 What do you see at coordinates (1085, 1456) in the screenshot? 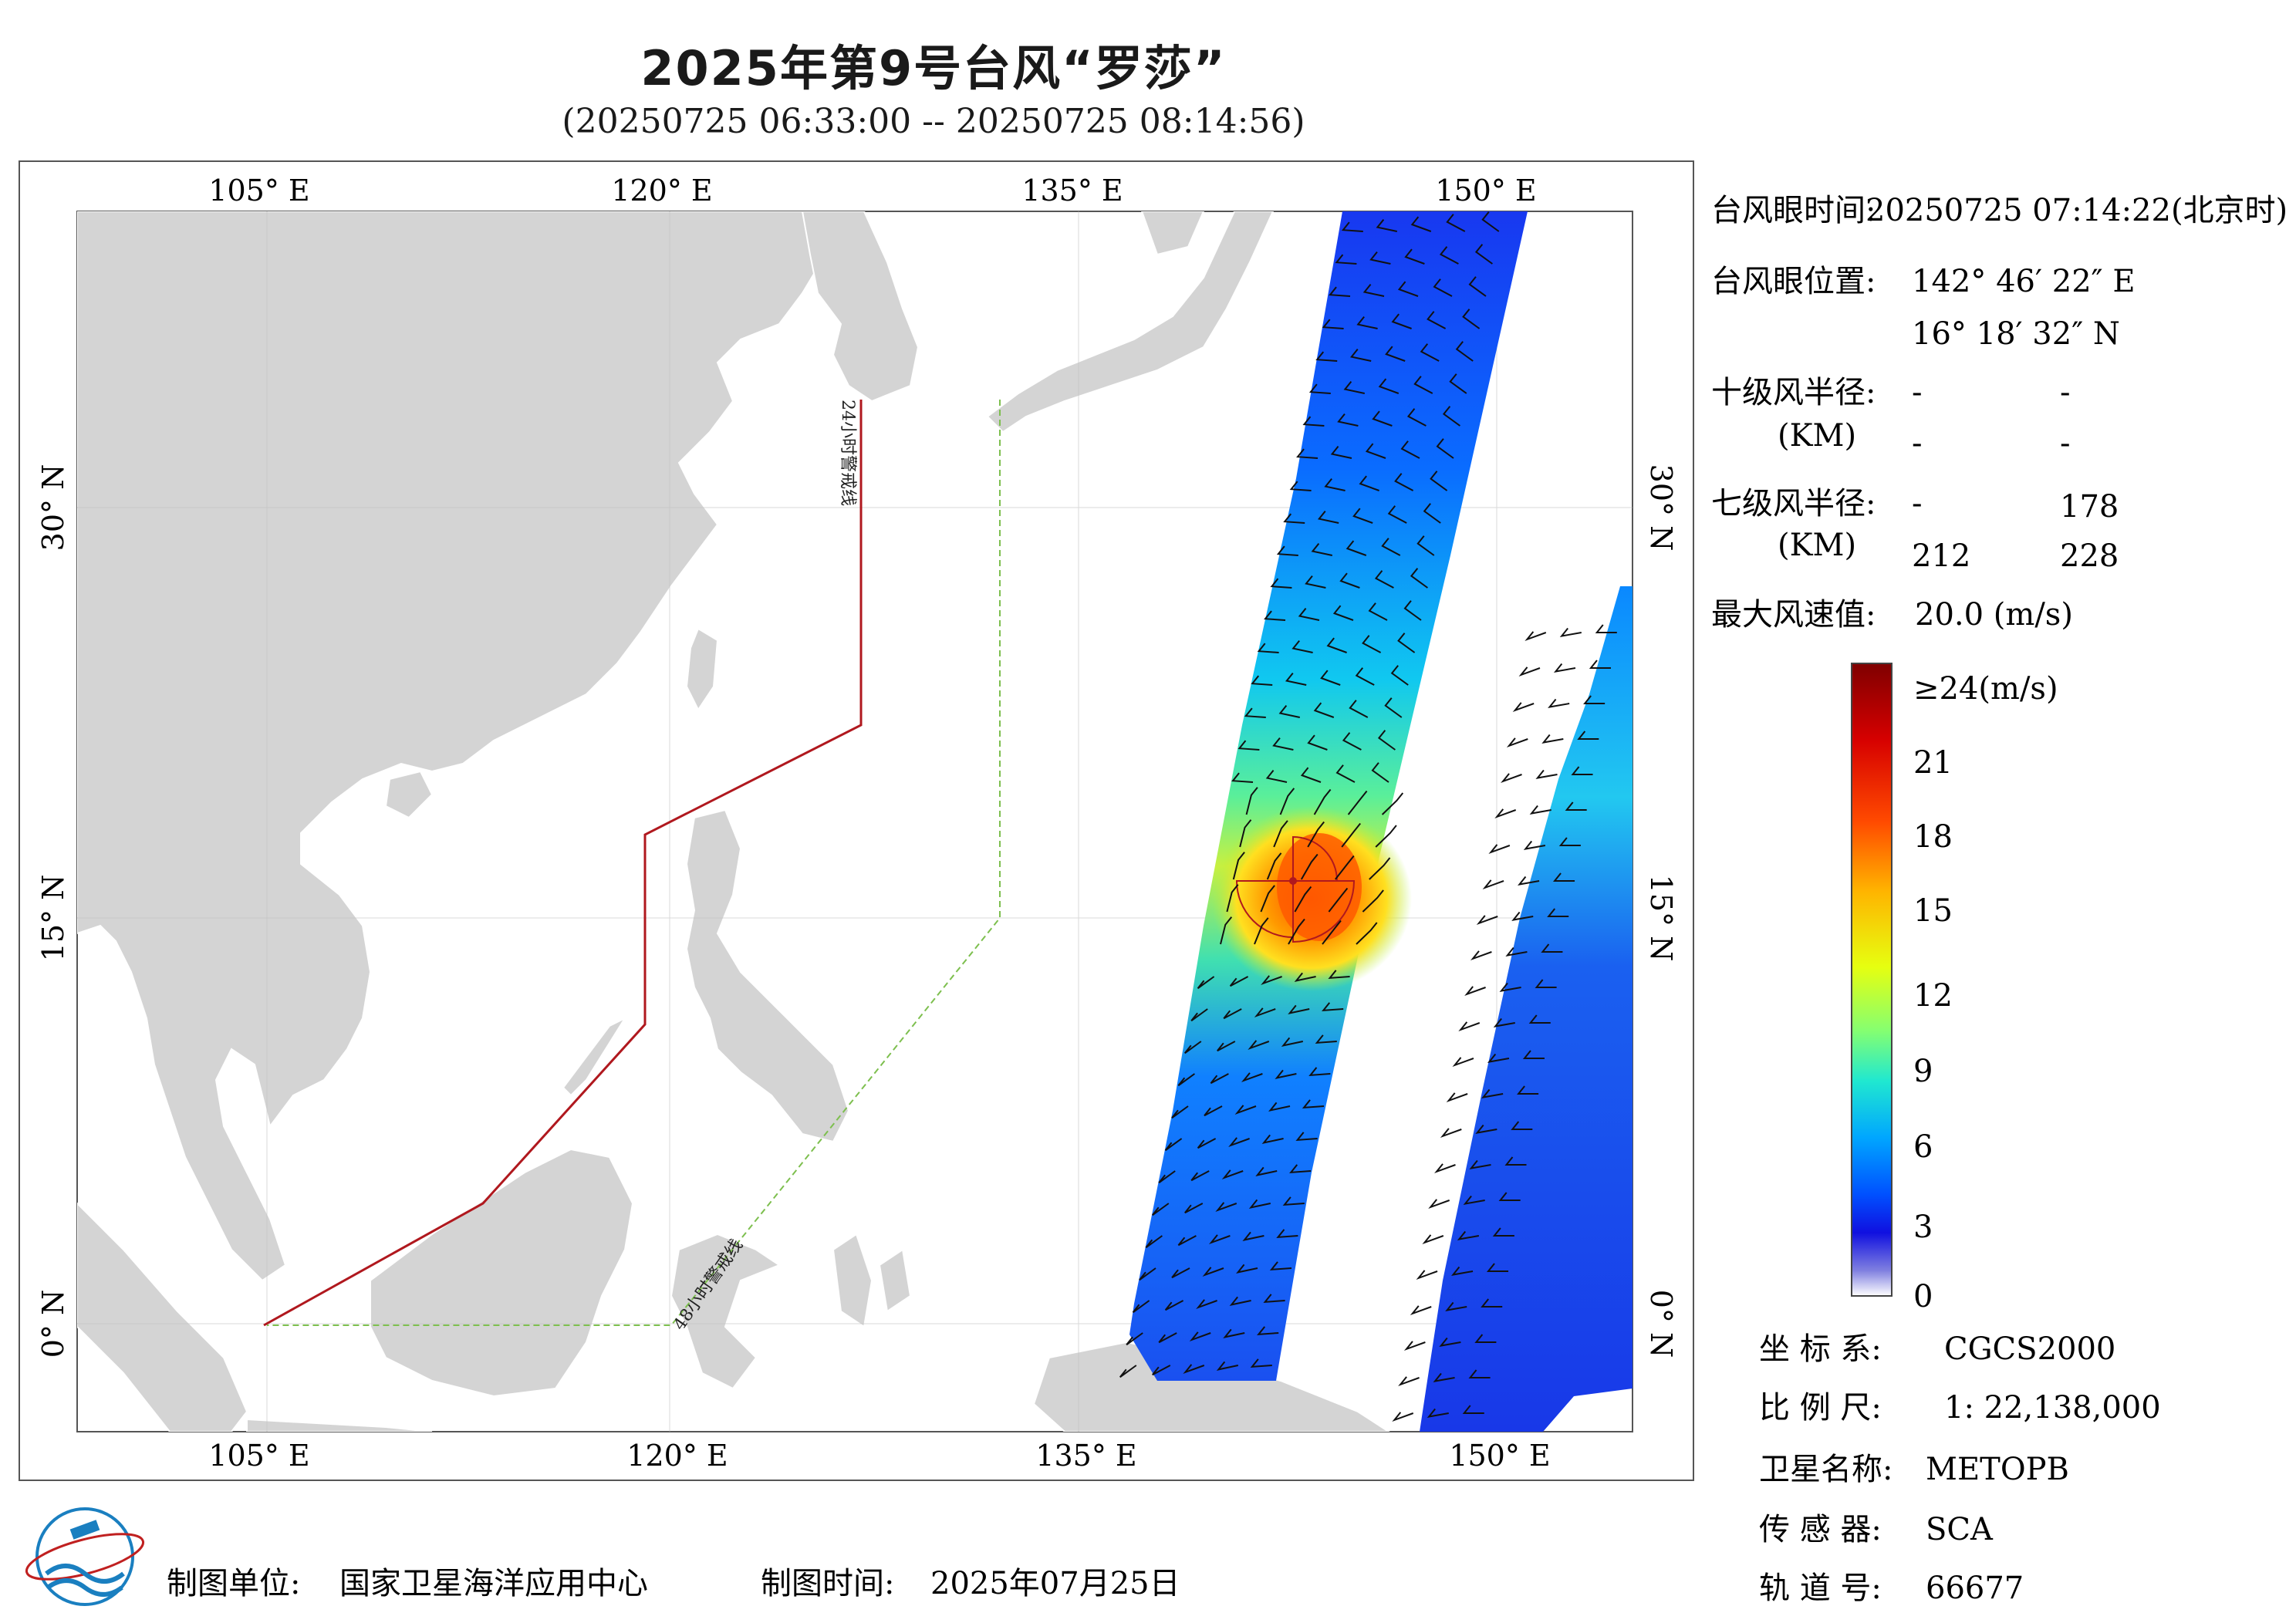
I see `lon-label-bottom-135: 135° E` at bounding box center [1085, 1456].